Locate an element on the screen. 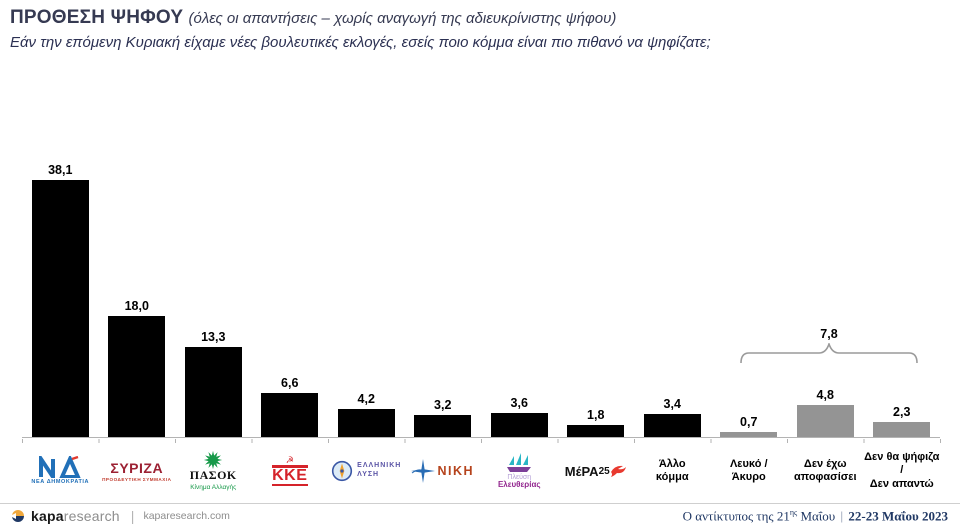 The width and height of the screenshot is (960, 528). hammer-sickle-icon: ☭ is located at coordinates (289, 460).